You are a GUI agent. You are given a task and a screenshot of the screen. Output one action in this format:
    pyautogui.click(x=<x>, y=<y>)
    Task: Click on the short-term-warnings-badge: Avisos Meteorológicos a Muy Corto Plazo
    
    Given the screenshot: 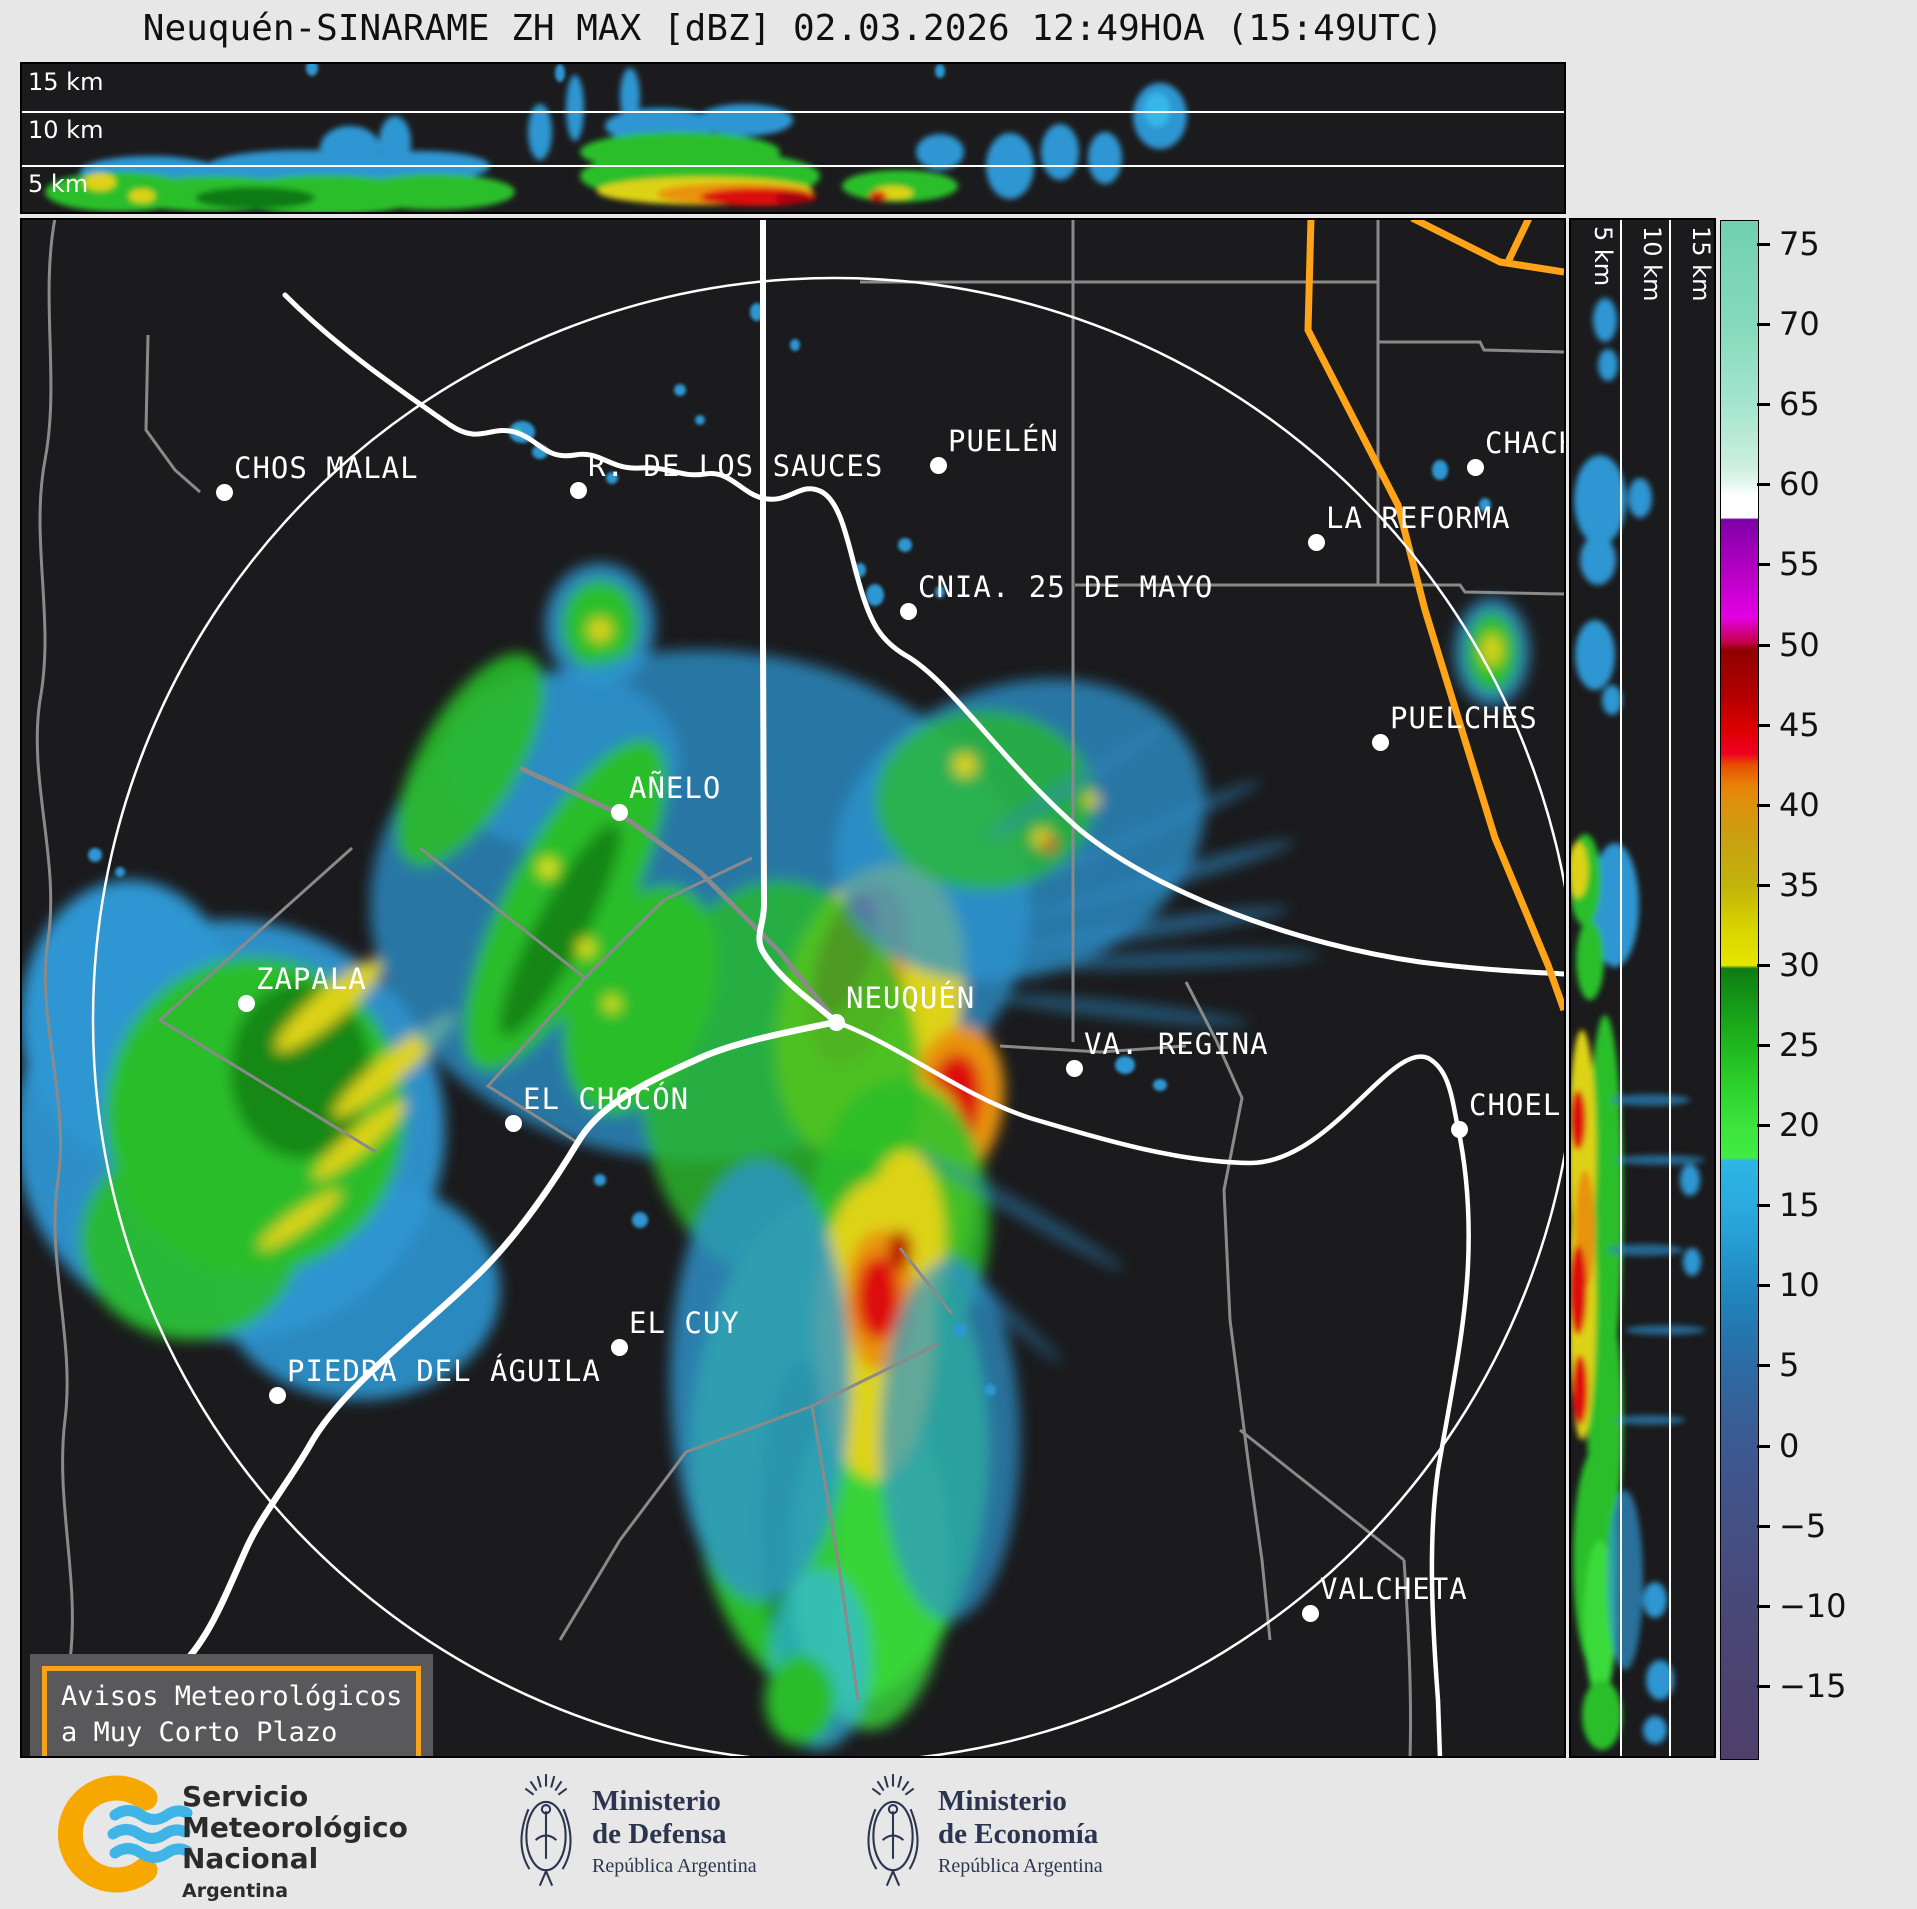 What is the action you would take?
    pyautogui.click(x=232, y=1705)
    